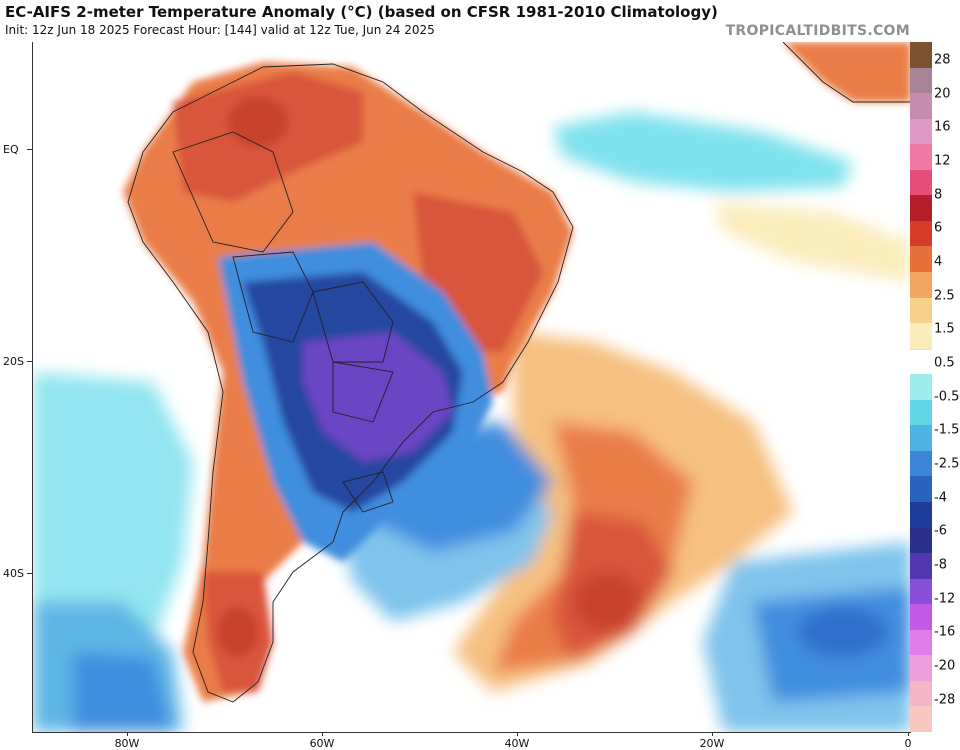  Describe the element at coordinates (940, 531) in the screenshot. I see `colorbar-label: -6` at that location.